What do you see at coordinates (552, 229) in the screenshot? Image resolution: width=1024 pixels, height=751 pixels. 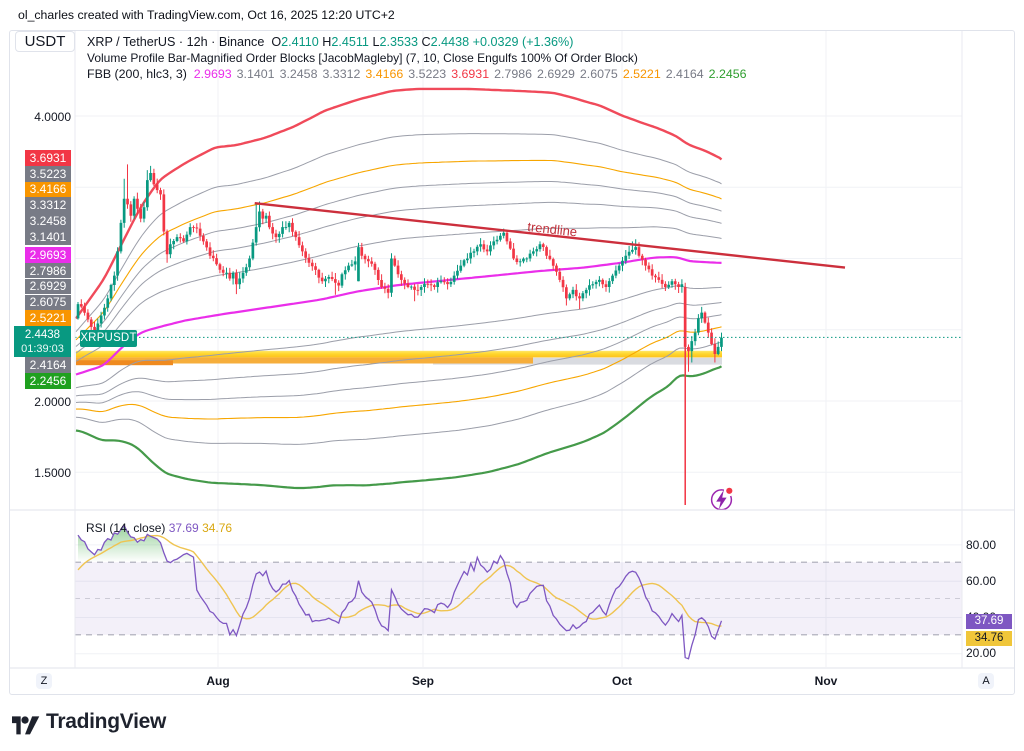 I see `svg-text: trendline` at bounding box center [552, 229].